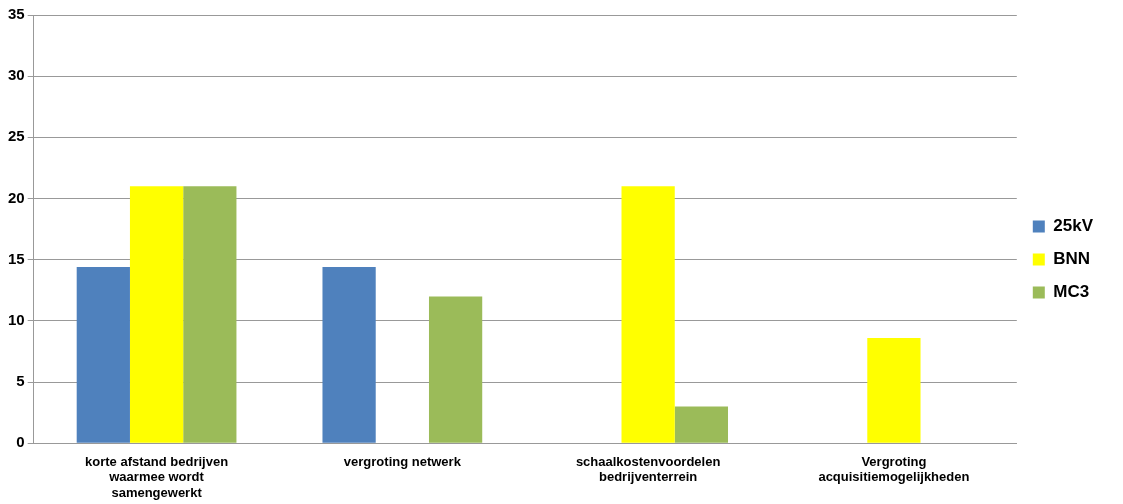  What do you see at coordinates (16, 75) in the screenshot?
I see `y-tick-label: 30` at bounding box center [16, 75].